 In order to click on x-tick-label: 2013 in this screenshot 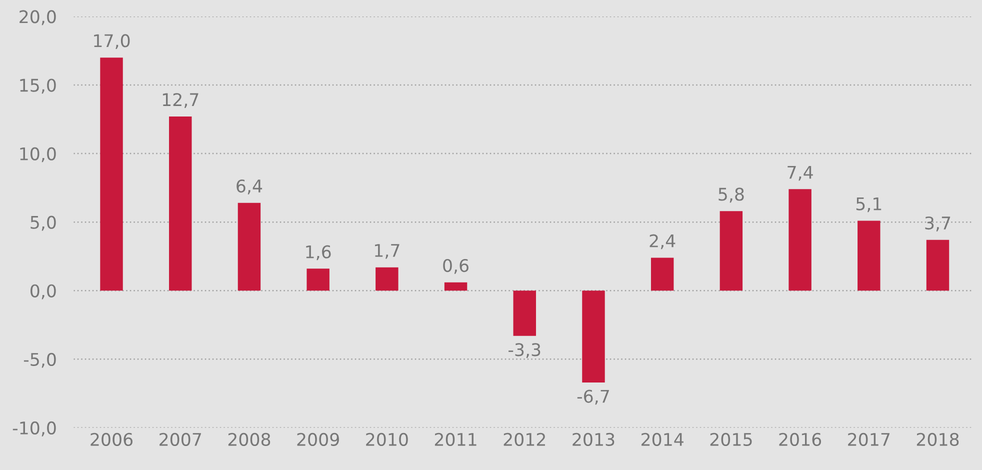, I will do `click(593, 439)`.